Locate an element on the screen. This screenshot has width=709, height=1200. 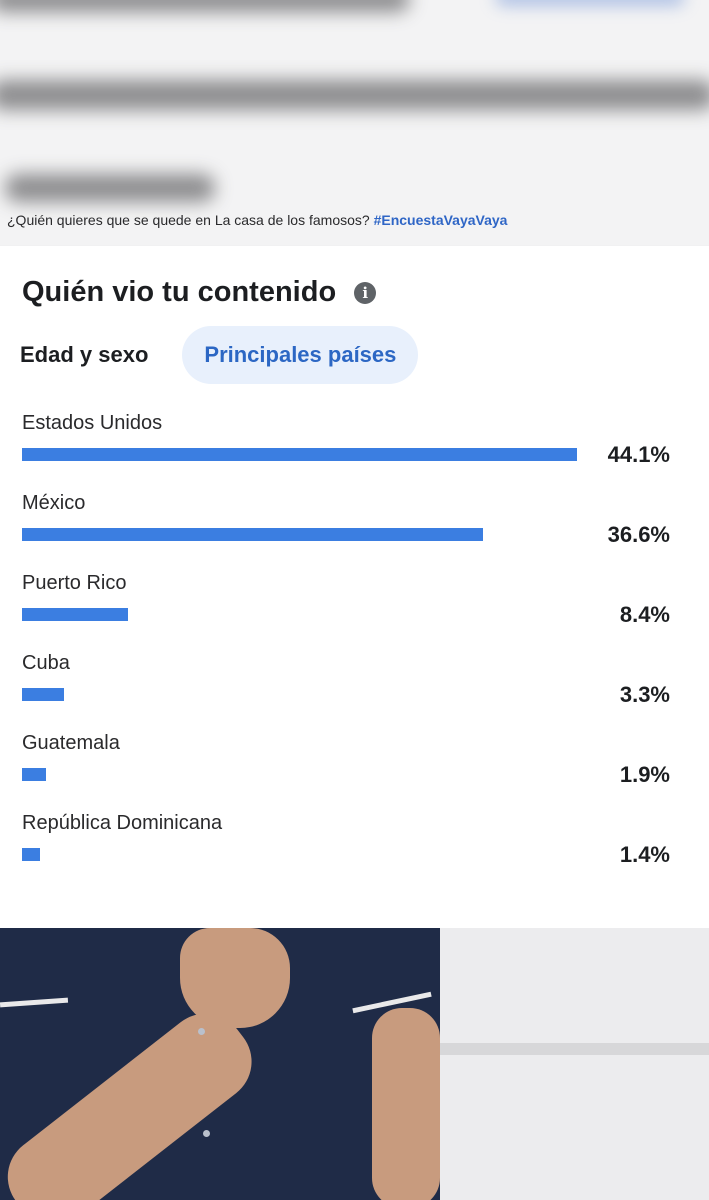
presenter-fist is located at coordinates (235, 978).